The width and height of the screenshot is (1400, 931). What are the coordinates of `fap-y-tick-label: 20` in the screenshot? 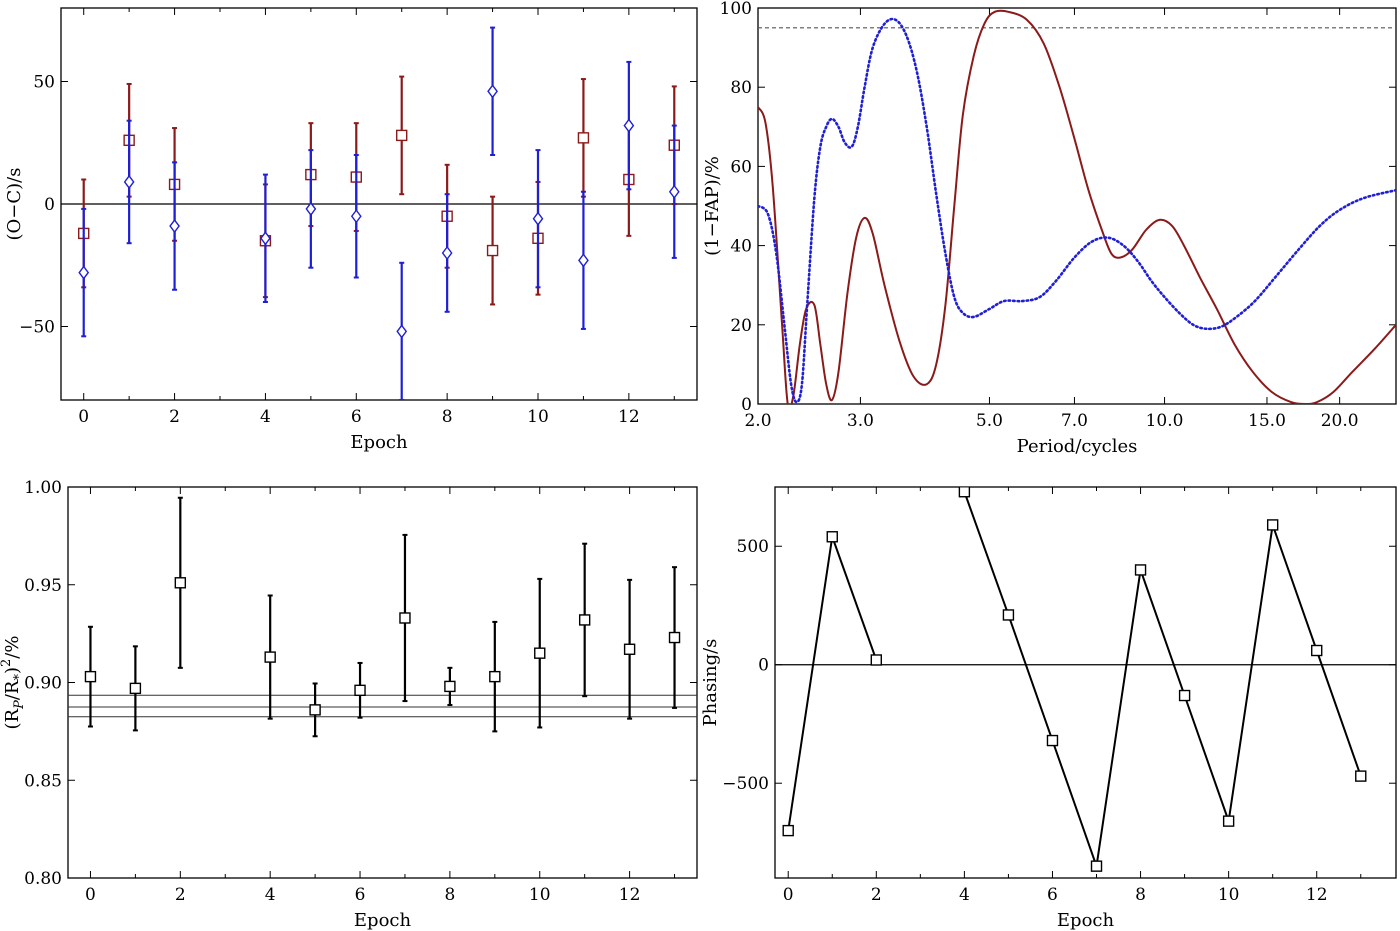 It's located at (741, 326).